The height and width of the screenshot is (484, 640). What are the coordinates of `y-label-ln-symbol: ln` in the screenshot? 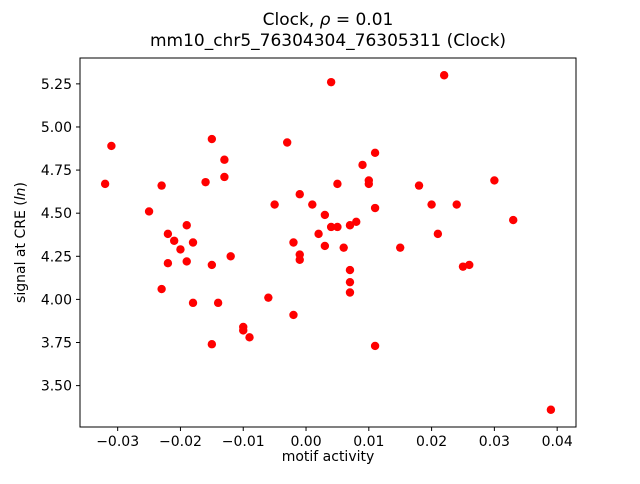 It's located at (21, 194).